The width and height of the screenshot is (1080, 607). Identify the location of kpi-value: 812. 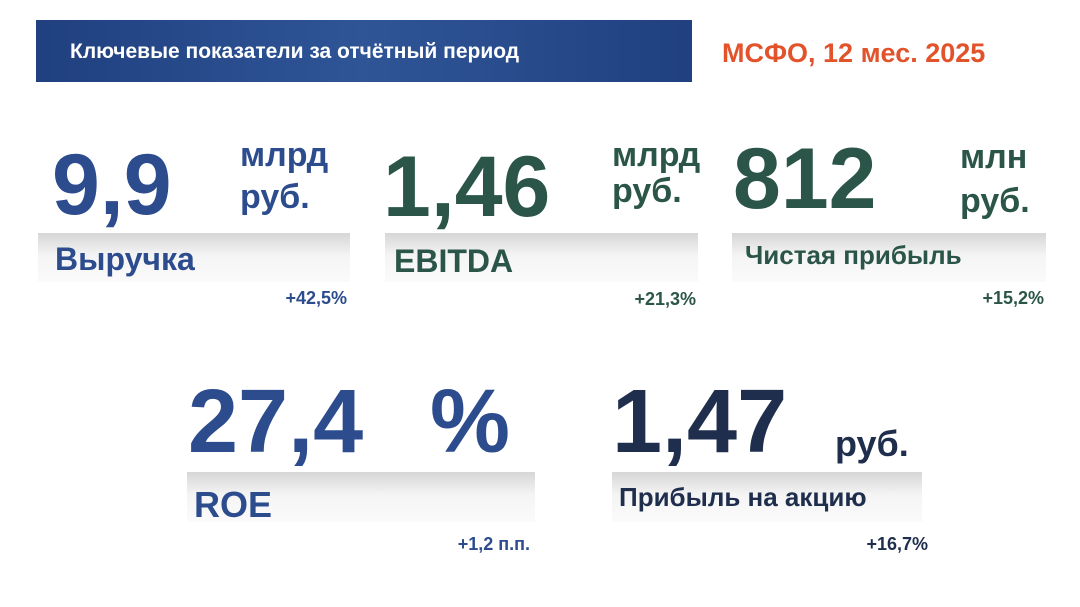
(805, 179).